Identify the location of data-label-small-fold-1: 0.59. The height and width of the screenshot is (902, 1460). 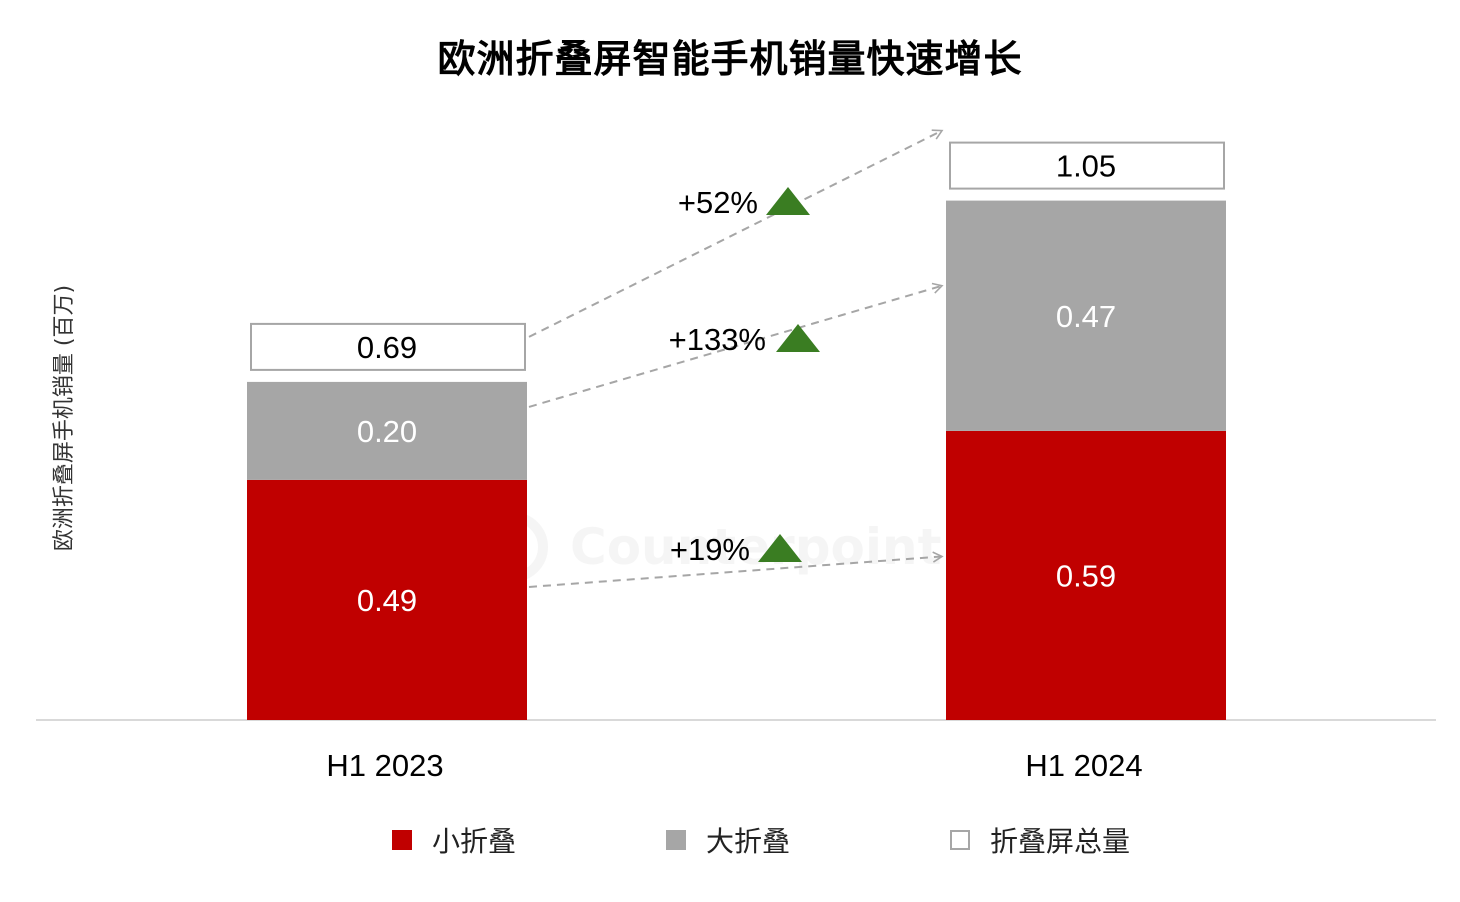
(1086, 575).